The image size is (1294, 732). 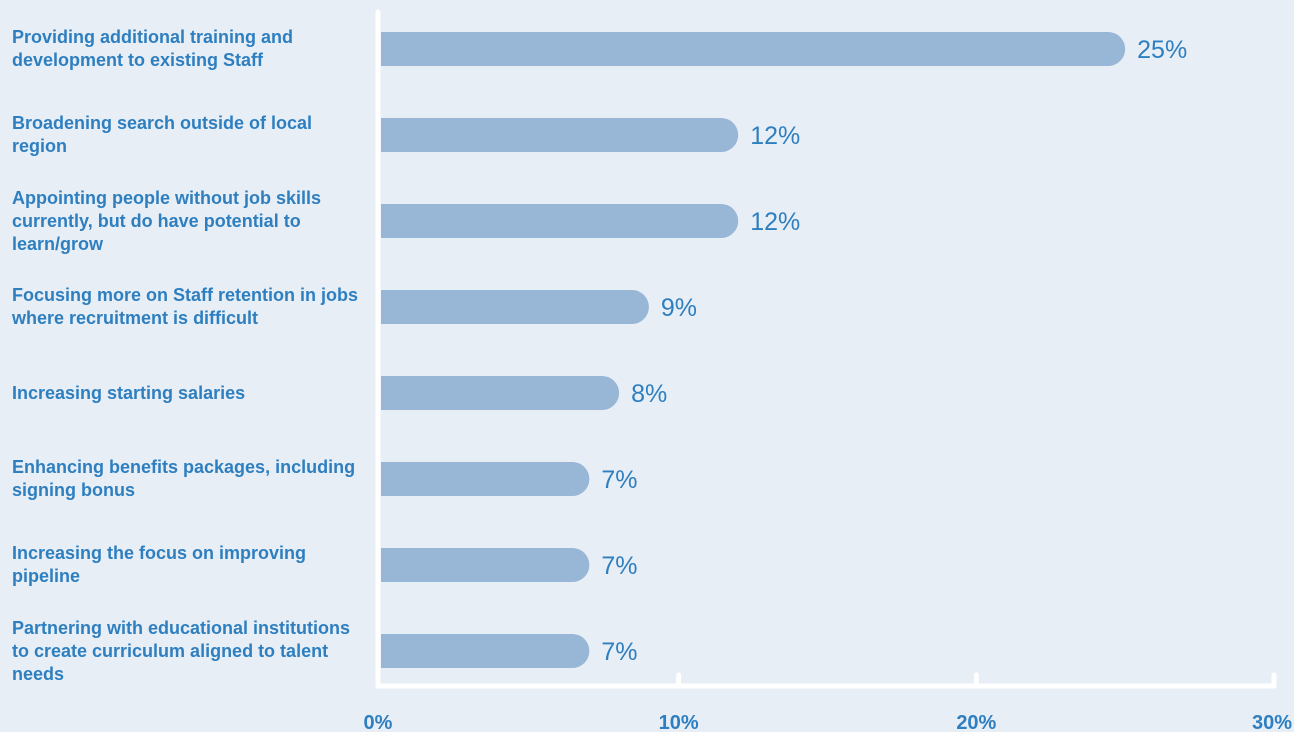 I want to click on data-label-5: 8%, so click(x=649, y=394).